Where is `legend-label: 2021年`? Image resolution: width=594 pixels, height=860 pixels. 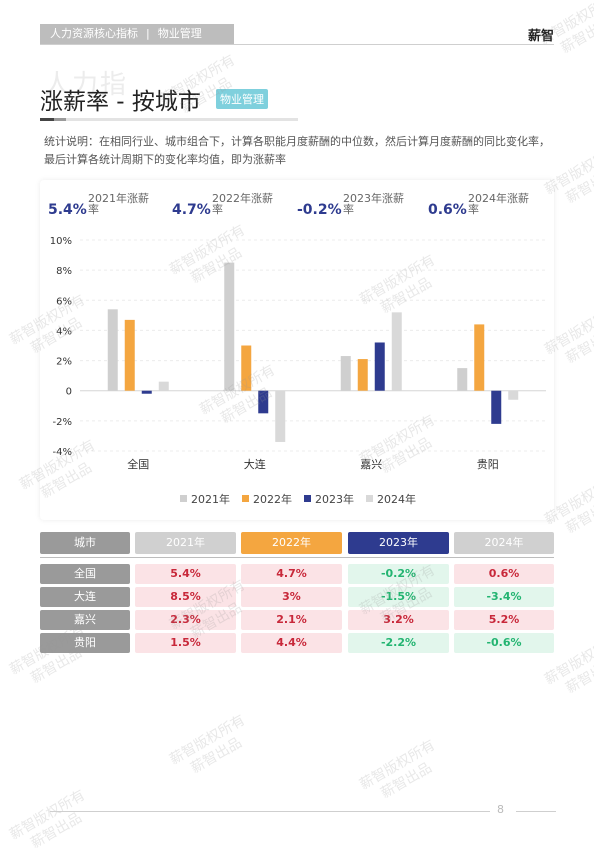
legend-label: 2021年 is located at coordinates (210, 499).